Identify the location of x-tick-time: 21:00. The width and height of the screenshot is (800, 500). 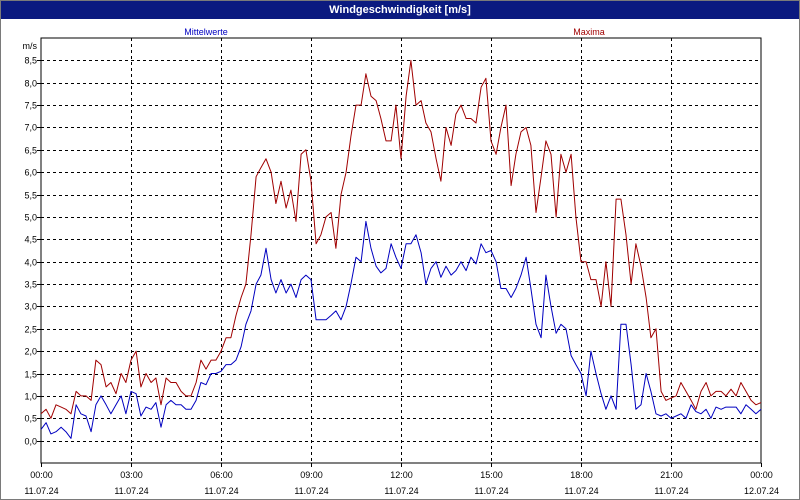
(671, 475).